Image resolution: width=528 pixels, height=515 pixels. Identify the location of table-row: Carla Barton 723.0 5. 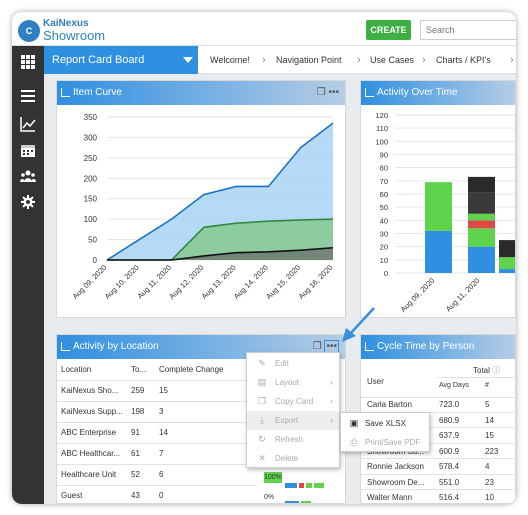
(438, 405).